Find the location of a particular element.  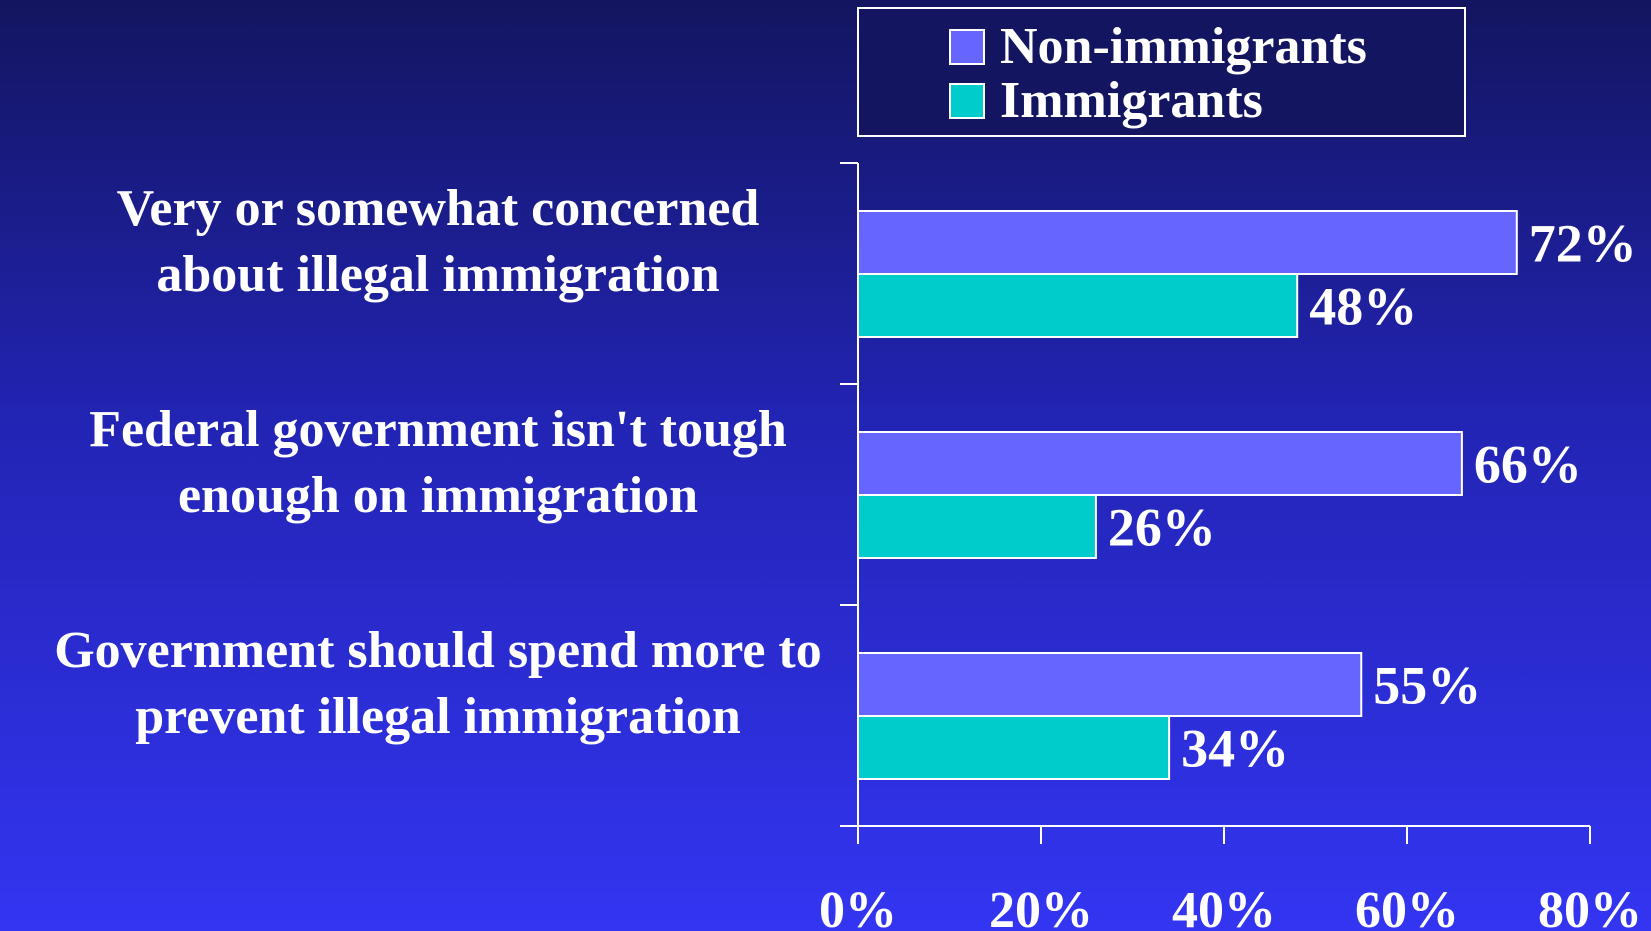

category-label: about illegal immigration is located at coordinates (437, 274).